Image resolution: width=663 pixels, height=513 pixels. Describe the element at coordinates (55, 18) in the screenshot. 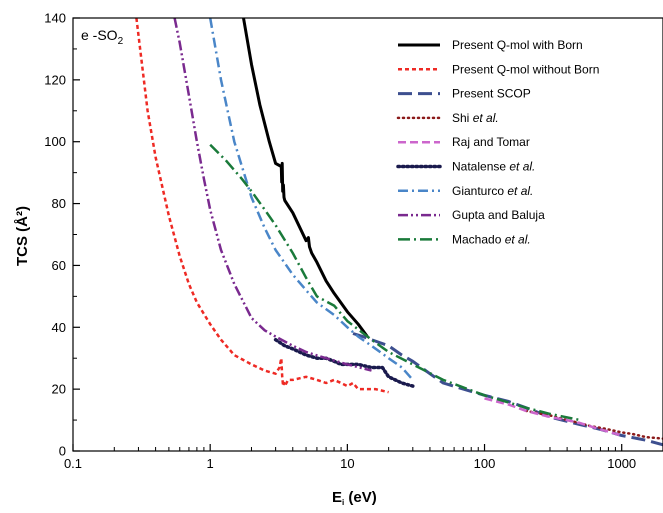

I see `y-tick-label: 140` at that location.